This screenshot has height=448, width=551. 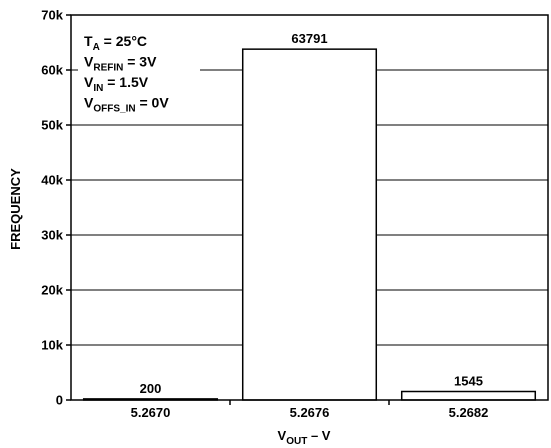 I want to click on condition-subscript: IN, so click(x=98, y=88).